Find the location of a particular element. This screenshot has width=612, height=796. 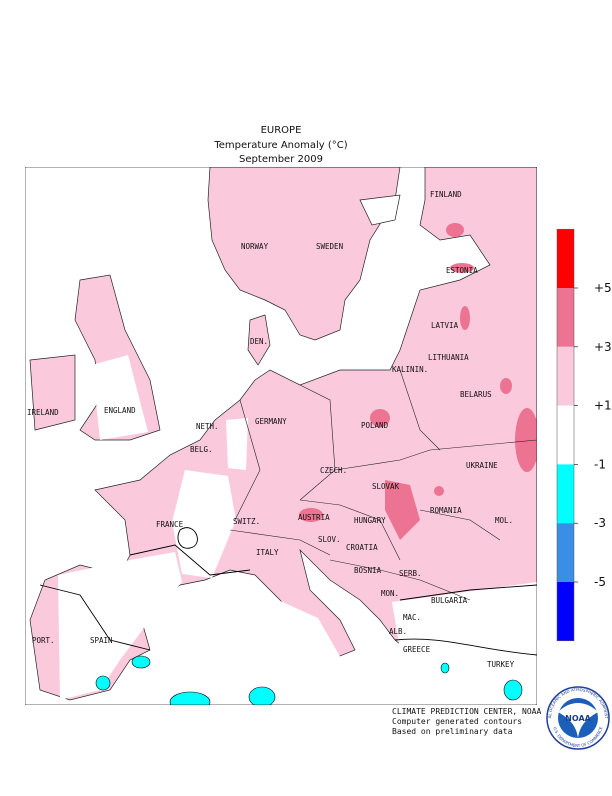

country-label: SWEDEN is located at coordinates (329, 246).